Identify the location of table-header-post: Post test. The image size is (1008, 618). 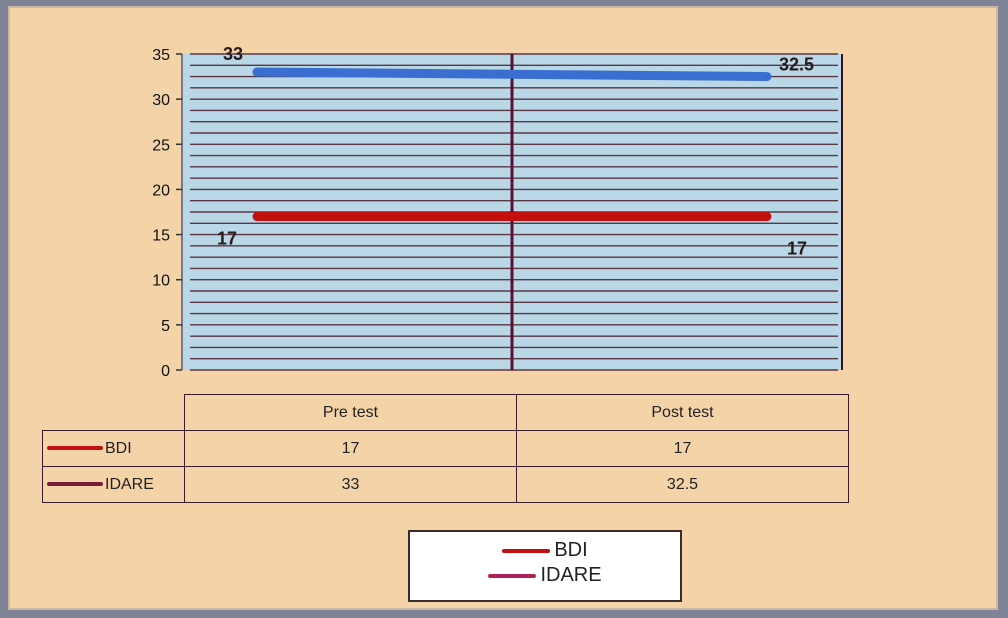
(682, 412).